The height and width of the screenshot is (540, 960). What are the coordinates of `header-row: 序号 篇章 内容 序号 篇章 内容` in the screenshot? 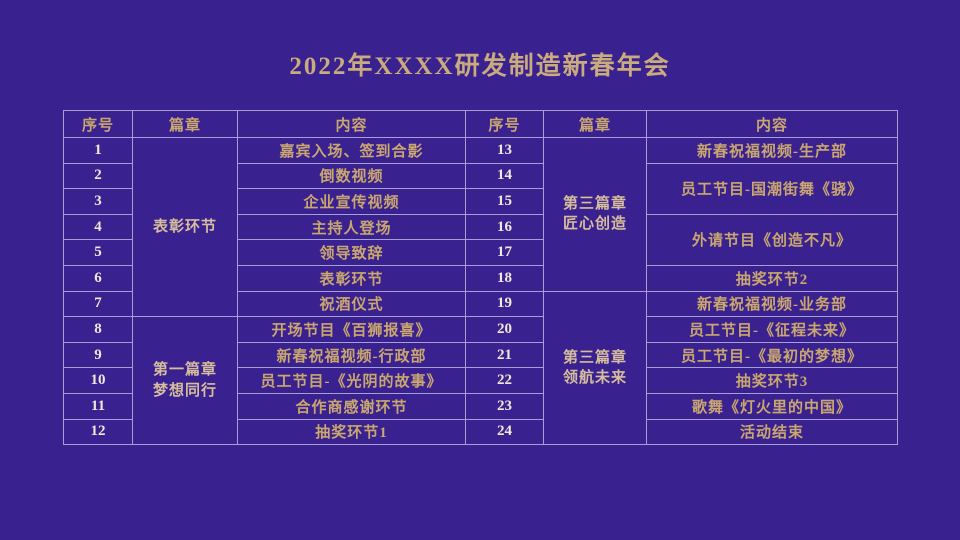 It's located at (480, 124).